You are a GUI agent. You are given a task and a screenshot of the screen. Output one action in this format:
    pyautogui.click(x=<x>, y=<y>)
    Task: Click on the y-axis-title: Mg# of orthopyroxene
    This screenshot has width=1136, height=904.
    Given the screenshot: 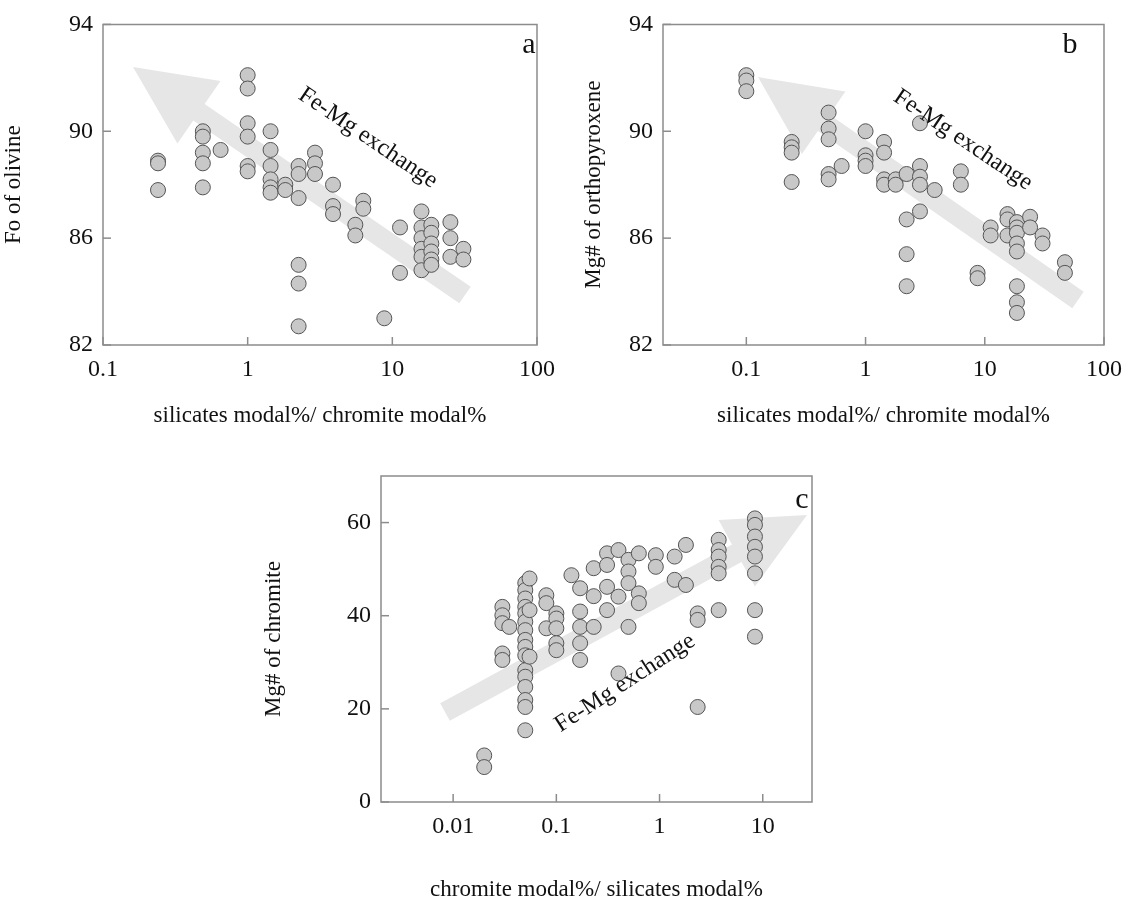 What is the action you would take?
    pyautogui.click(x=592, y=184)
    